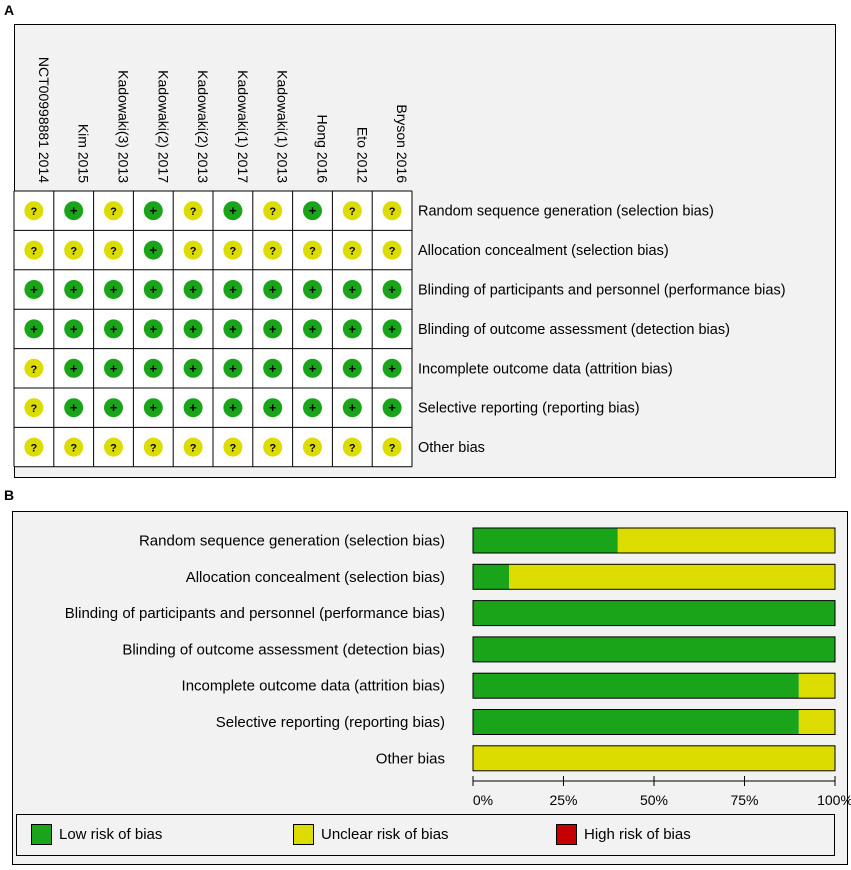  What do you see at coordinates (44, 120) in the screenshot?
I see `study-label: NCT00998881 2014` at bounding box center [44, 120].